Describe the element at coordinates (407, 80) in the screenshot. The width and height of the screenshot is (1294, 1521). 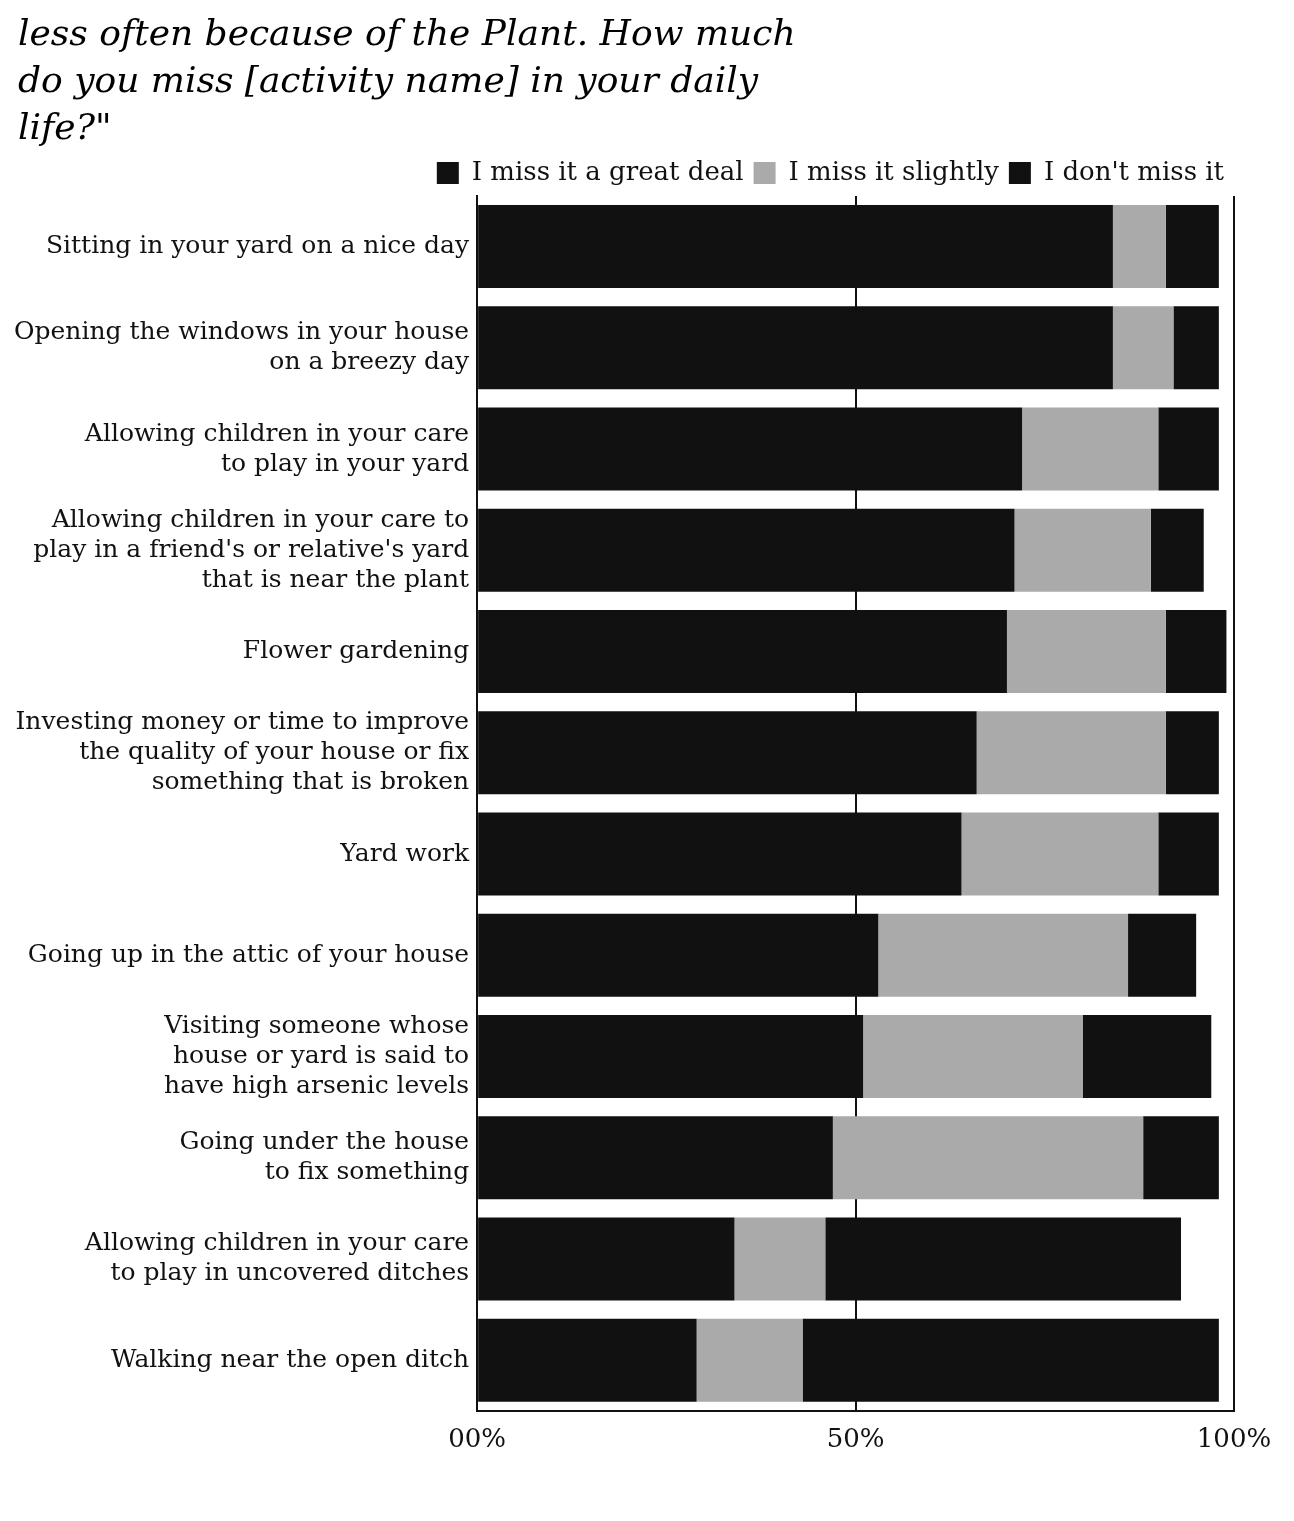
I see `chart-title: less often because of the Plant. How much do you miss [activity name] in your daily life?"` at that location.